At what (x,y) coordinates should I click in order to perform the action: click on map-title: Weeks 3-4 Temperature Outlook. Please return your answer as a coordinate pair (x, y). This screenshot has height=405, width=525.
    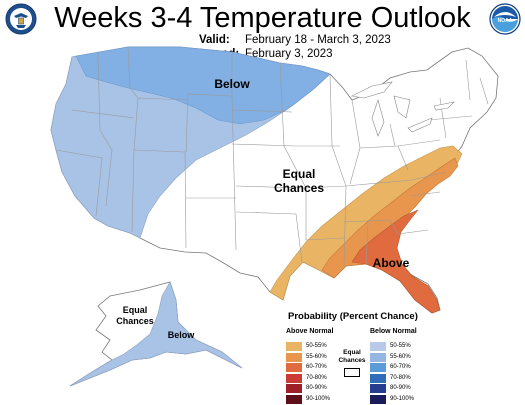
    Looking at the image, I should click on (262, 18).